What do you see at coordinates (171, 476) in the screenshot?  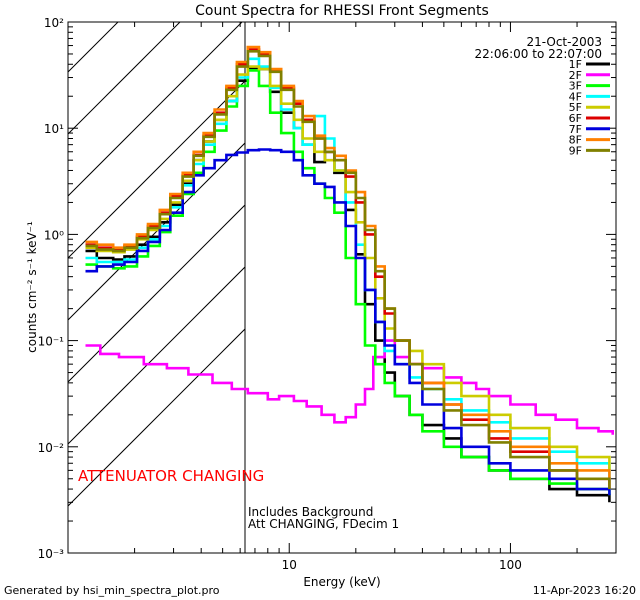 I see `attenuator-changing-label: ATTENUATOR CHANGING` at bounding box center [171, 476].